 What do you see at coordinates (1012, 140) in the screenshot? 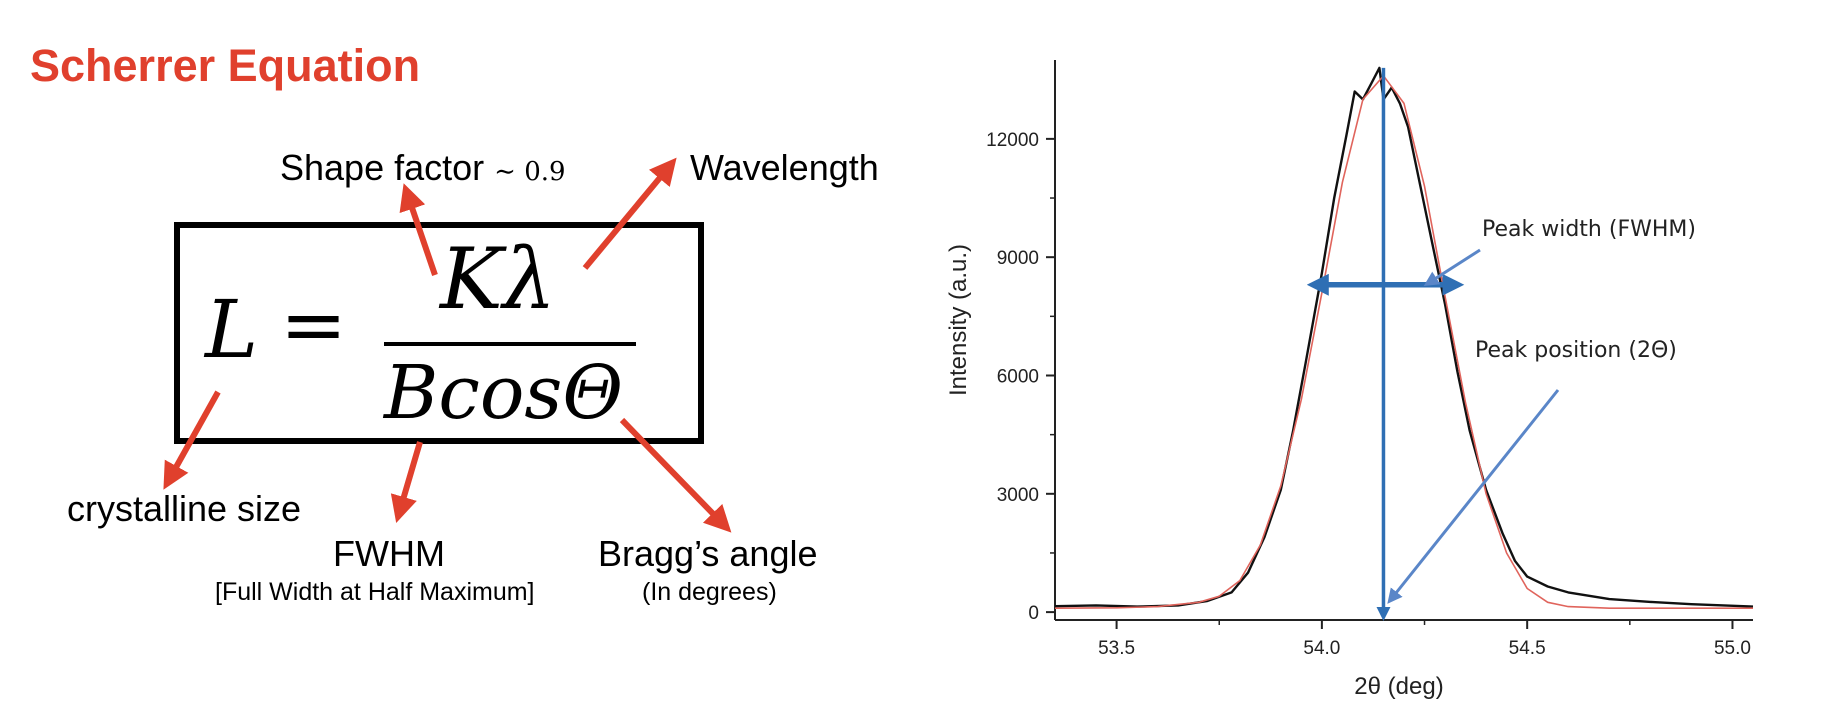
I see `y-tick-label: 12000` at bounding box center [1012, 140].